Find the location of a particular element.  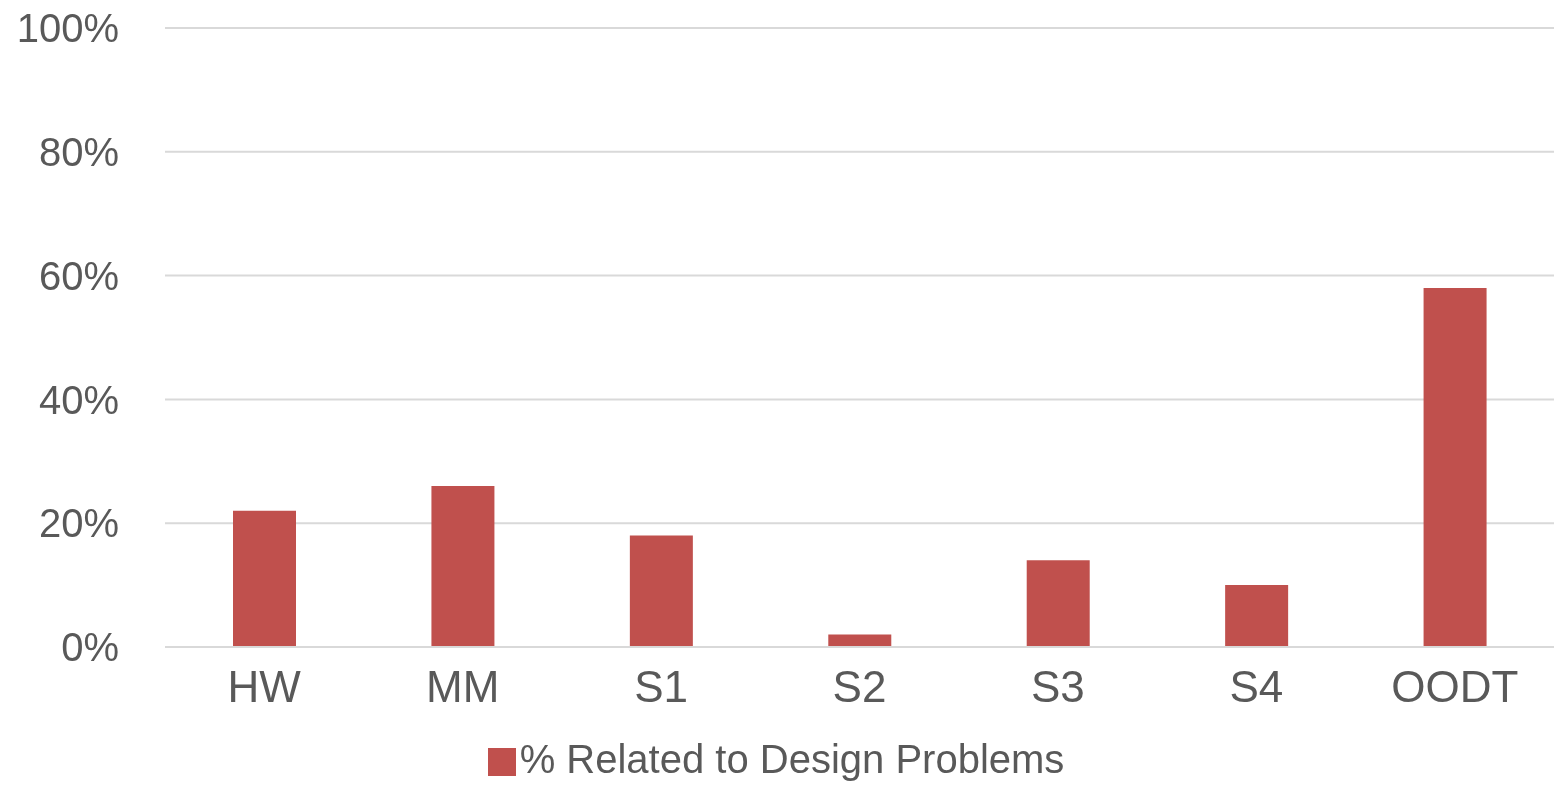

x-tick-label: S2 is located at coordinates (859, 687).